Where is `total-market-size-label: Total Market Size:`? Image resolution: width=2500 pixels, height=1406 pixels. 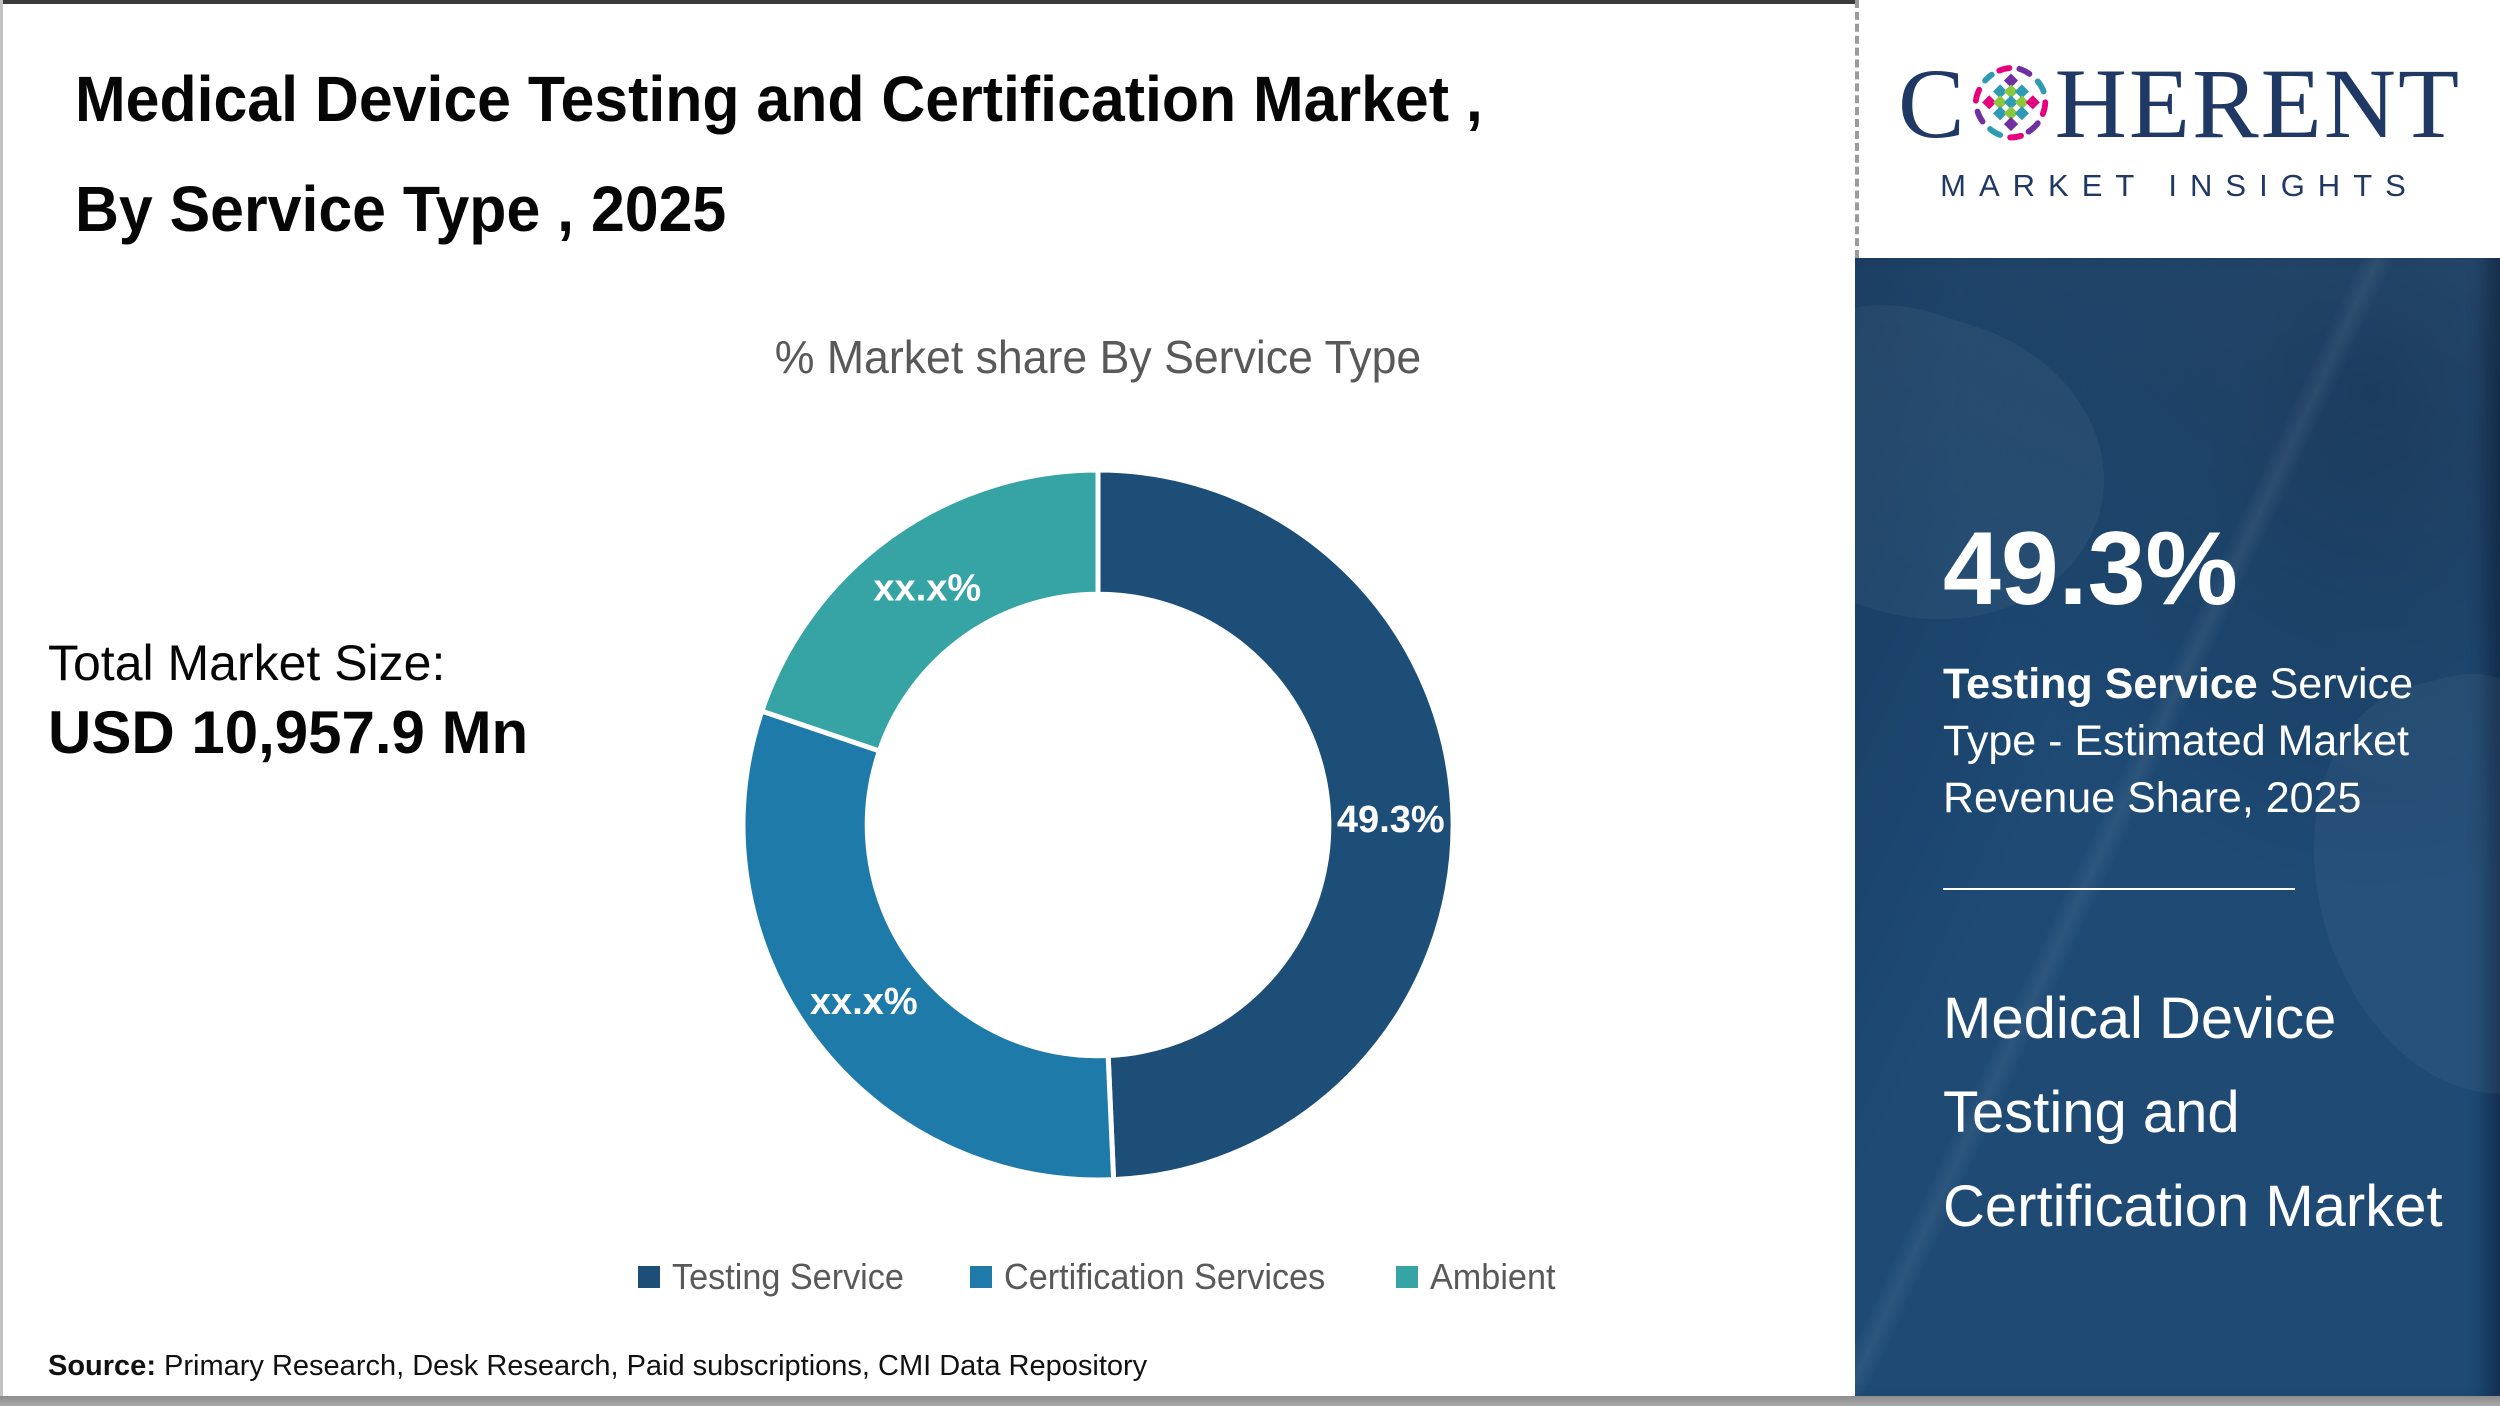 total-market-size-label: Total Market Size: is located at coordinates (247, 663).